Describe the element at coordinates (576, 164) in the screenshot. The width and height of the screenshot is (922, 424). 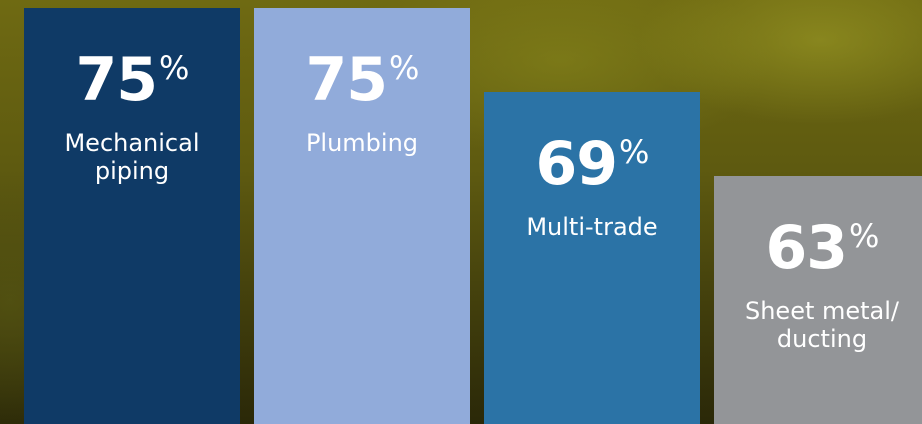
I see `value-number: 69` at that location.